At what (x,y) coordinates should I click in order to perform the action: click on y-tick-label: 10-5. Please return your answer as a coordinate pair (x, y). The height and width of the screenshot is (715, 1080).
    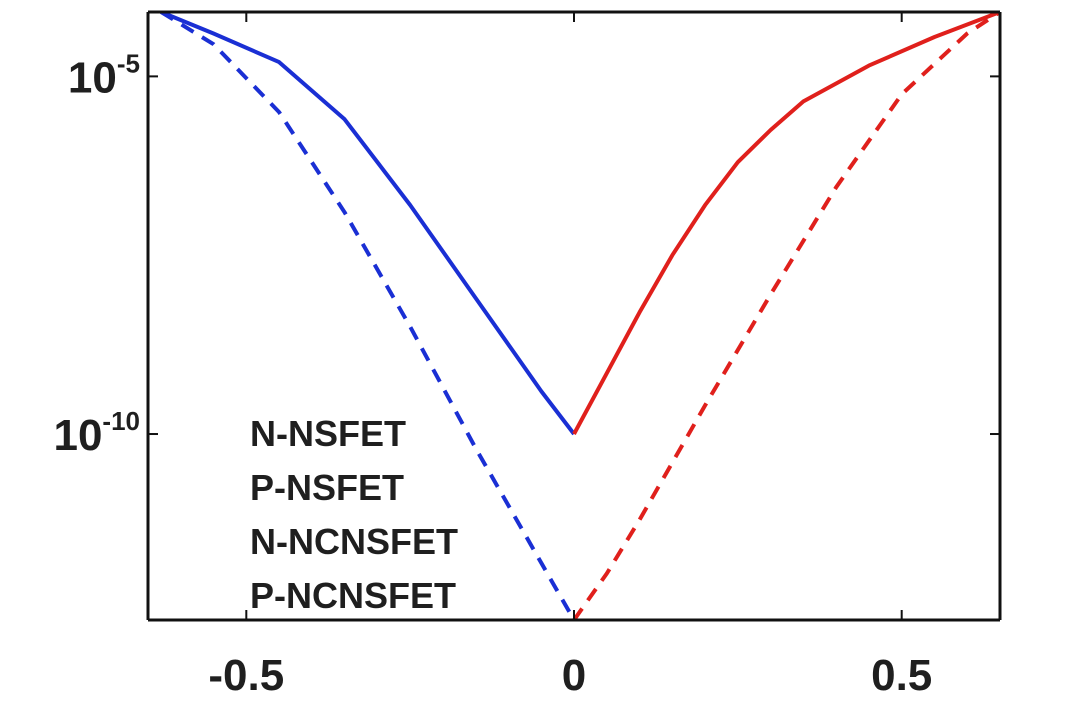
    Looking at the image, I should click on (104, 75).